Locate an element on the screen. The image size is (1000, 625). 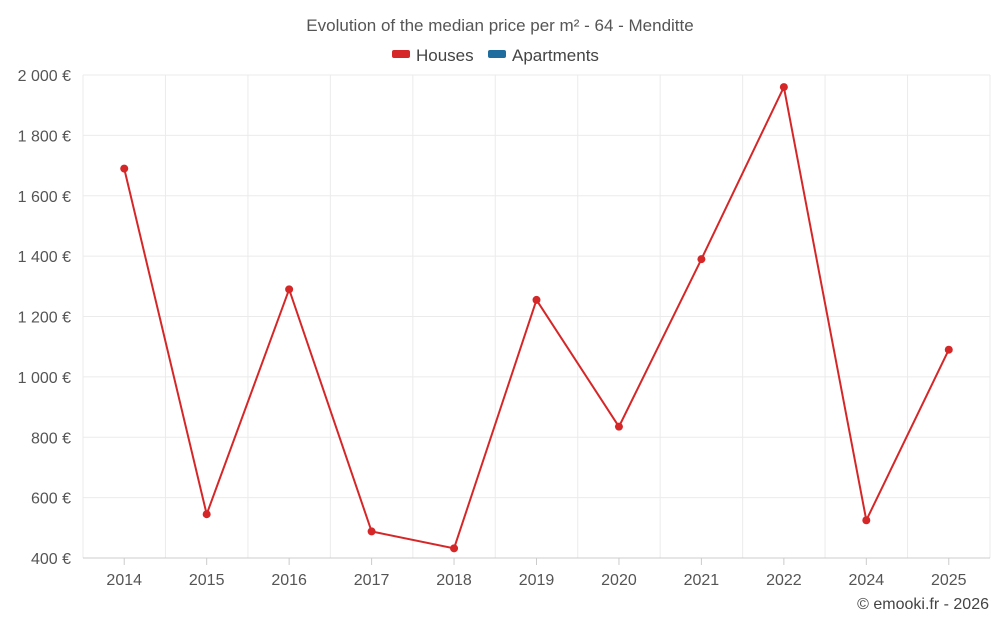
x-tick-label: 2021 is located at coordinates (702, 580).